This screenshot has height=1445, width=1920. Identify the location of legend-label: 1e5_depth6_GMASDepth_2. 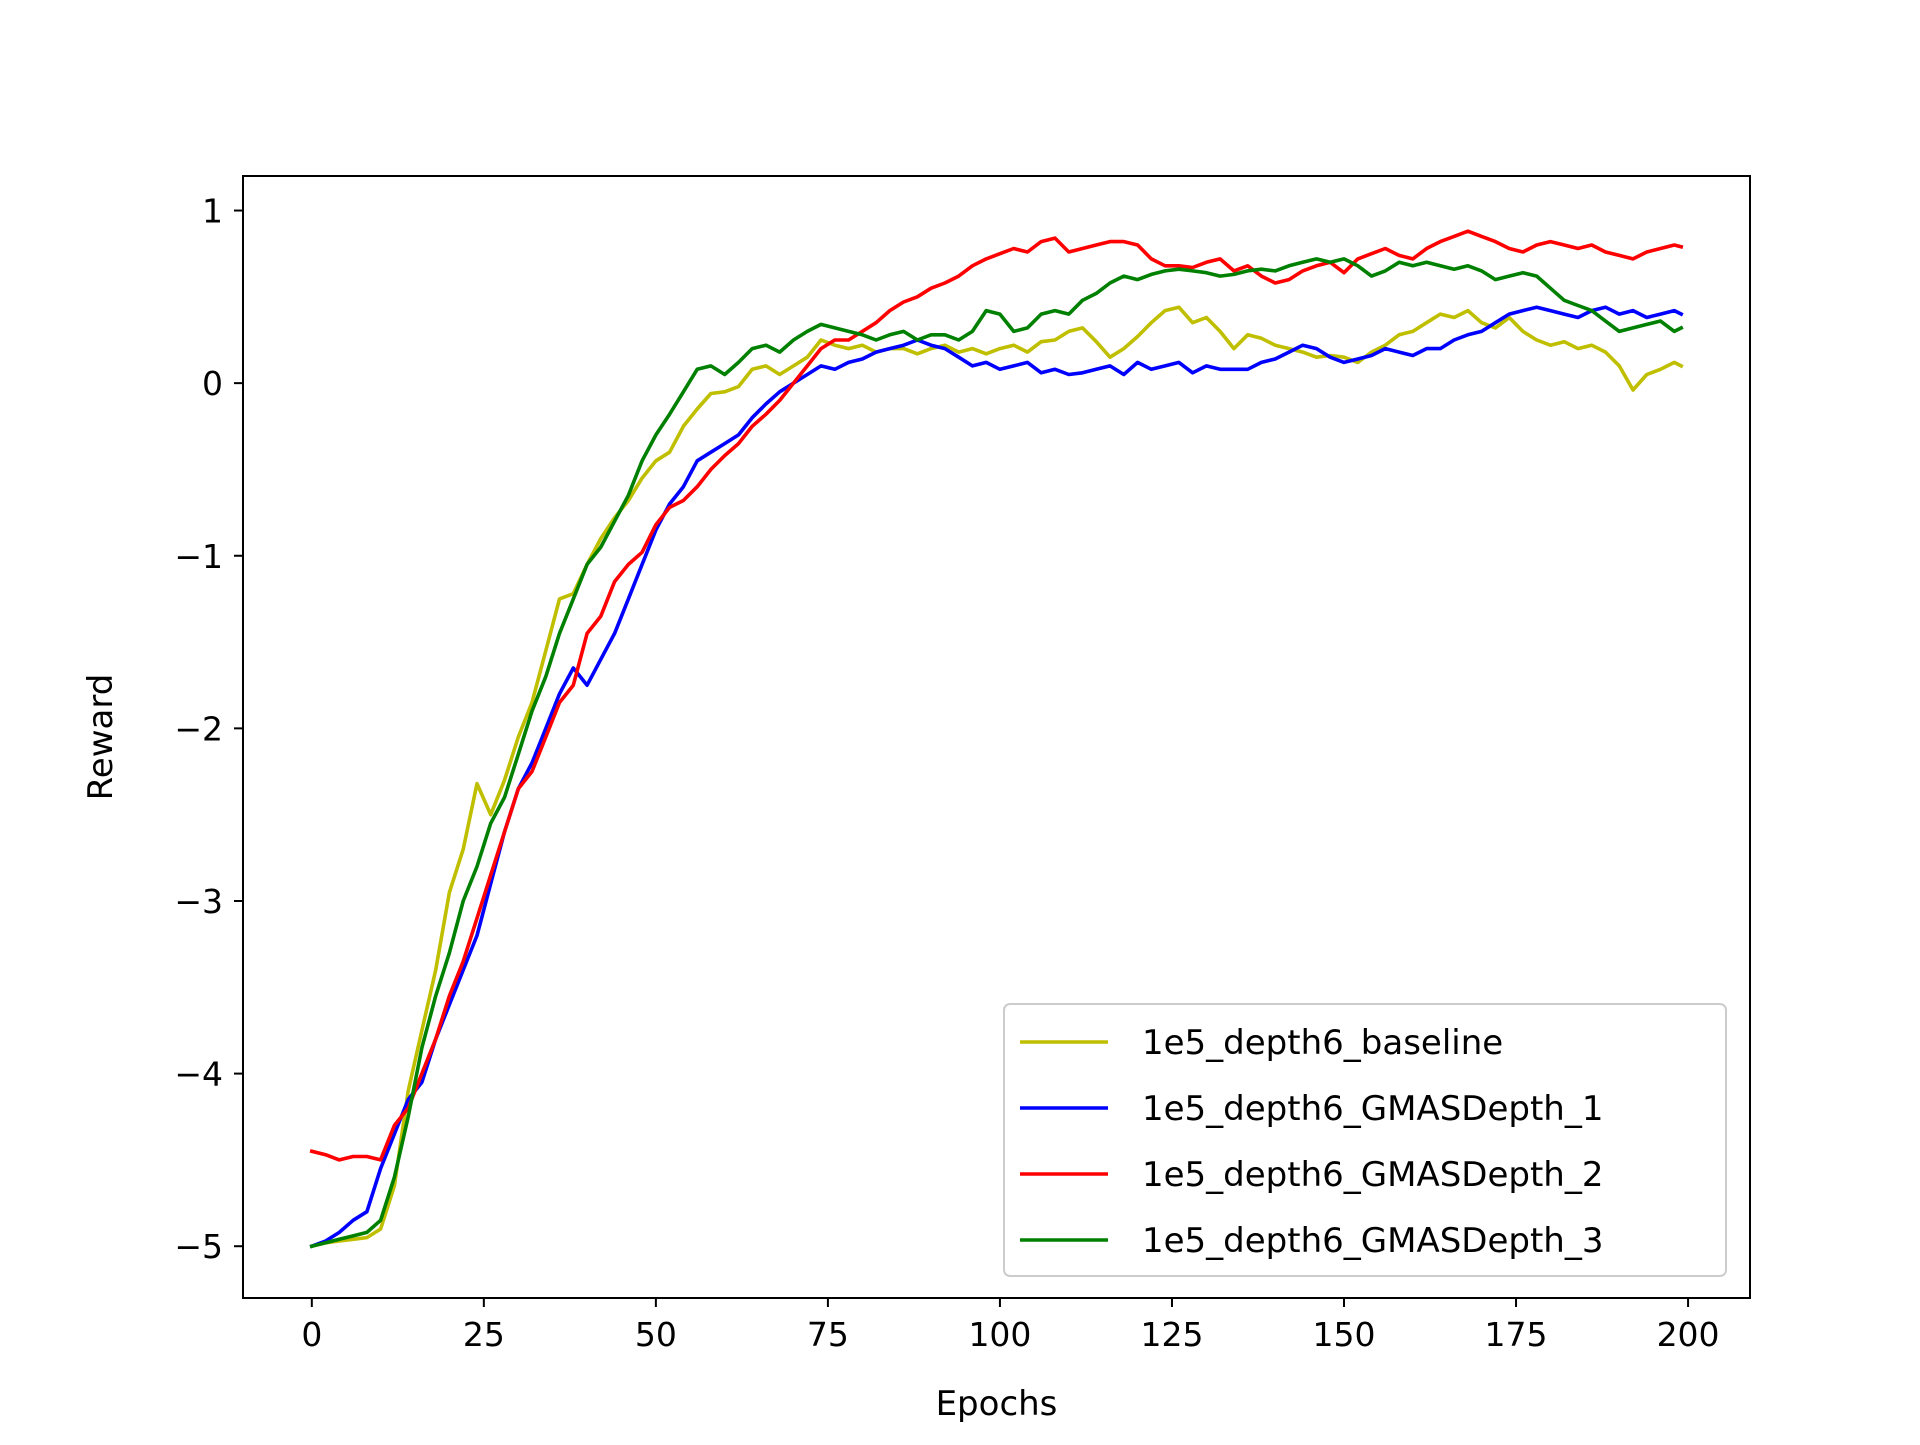
(1373, 1175).